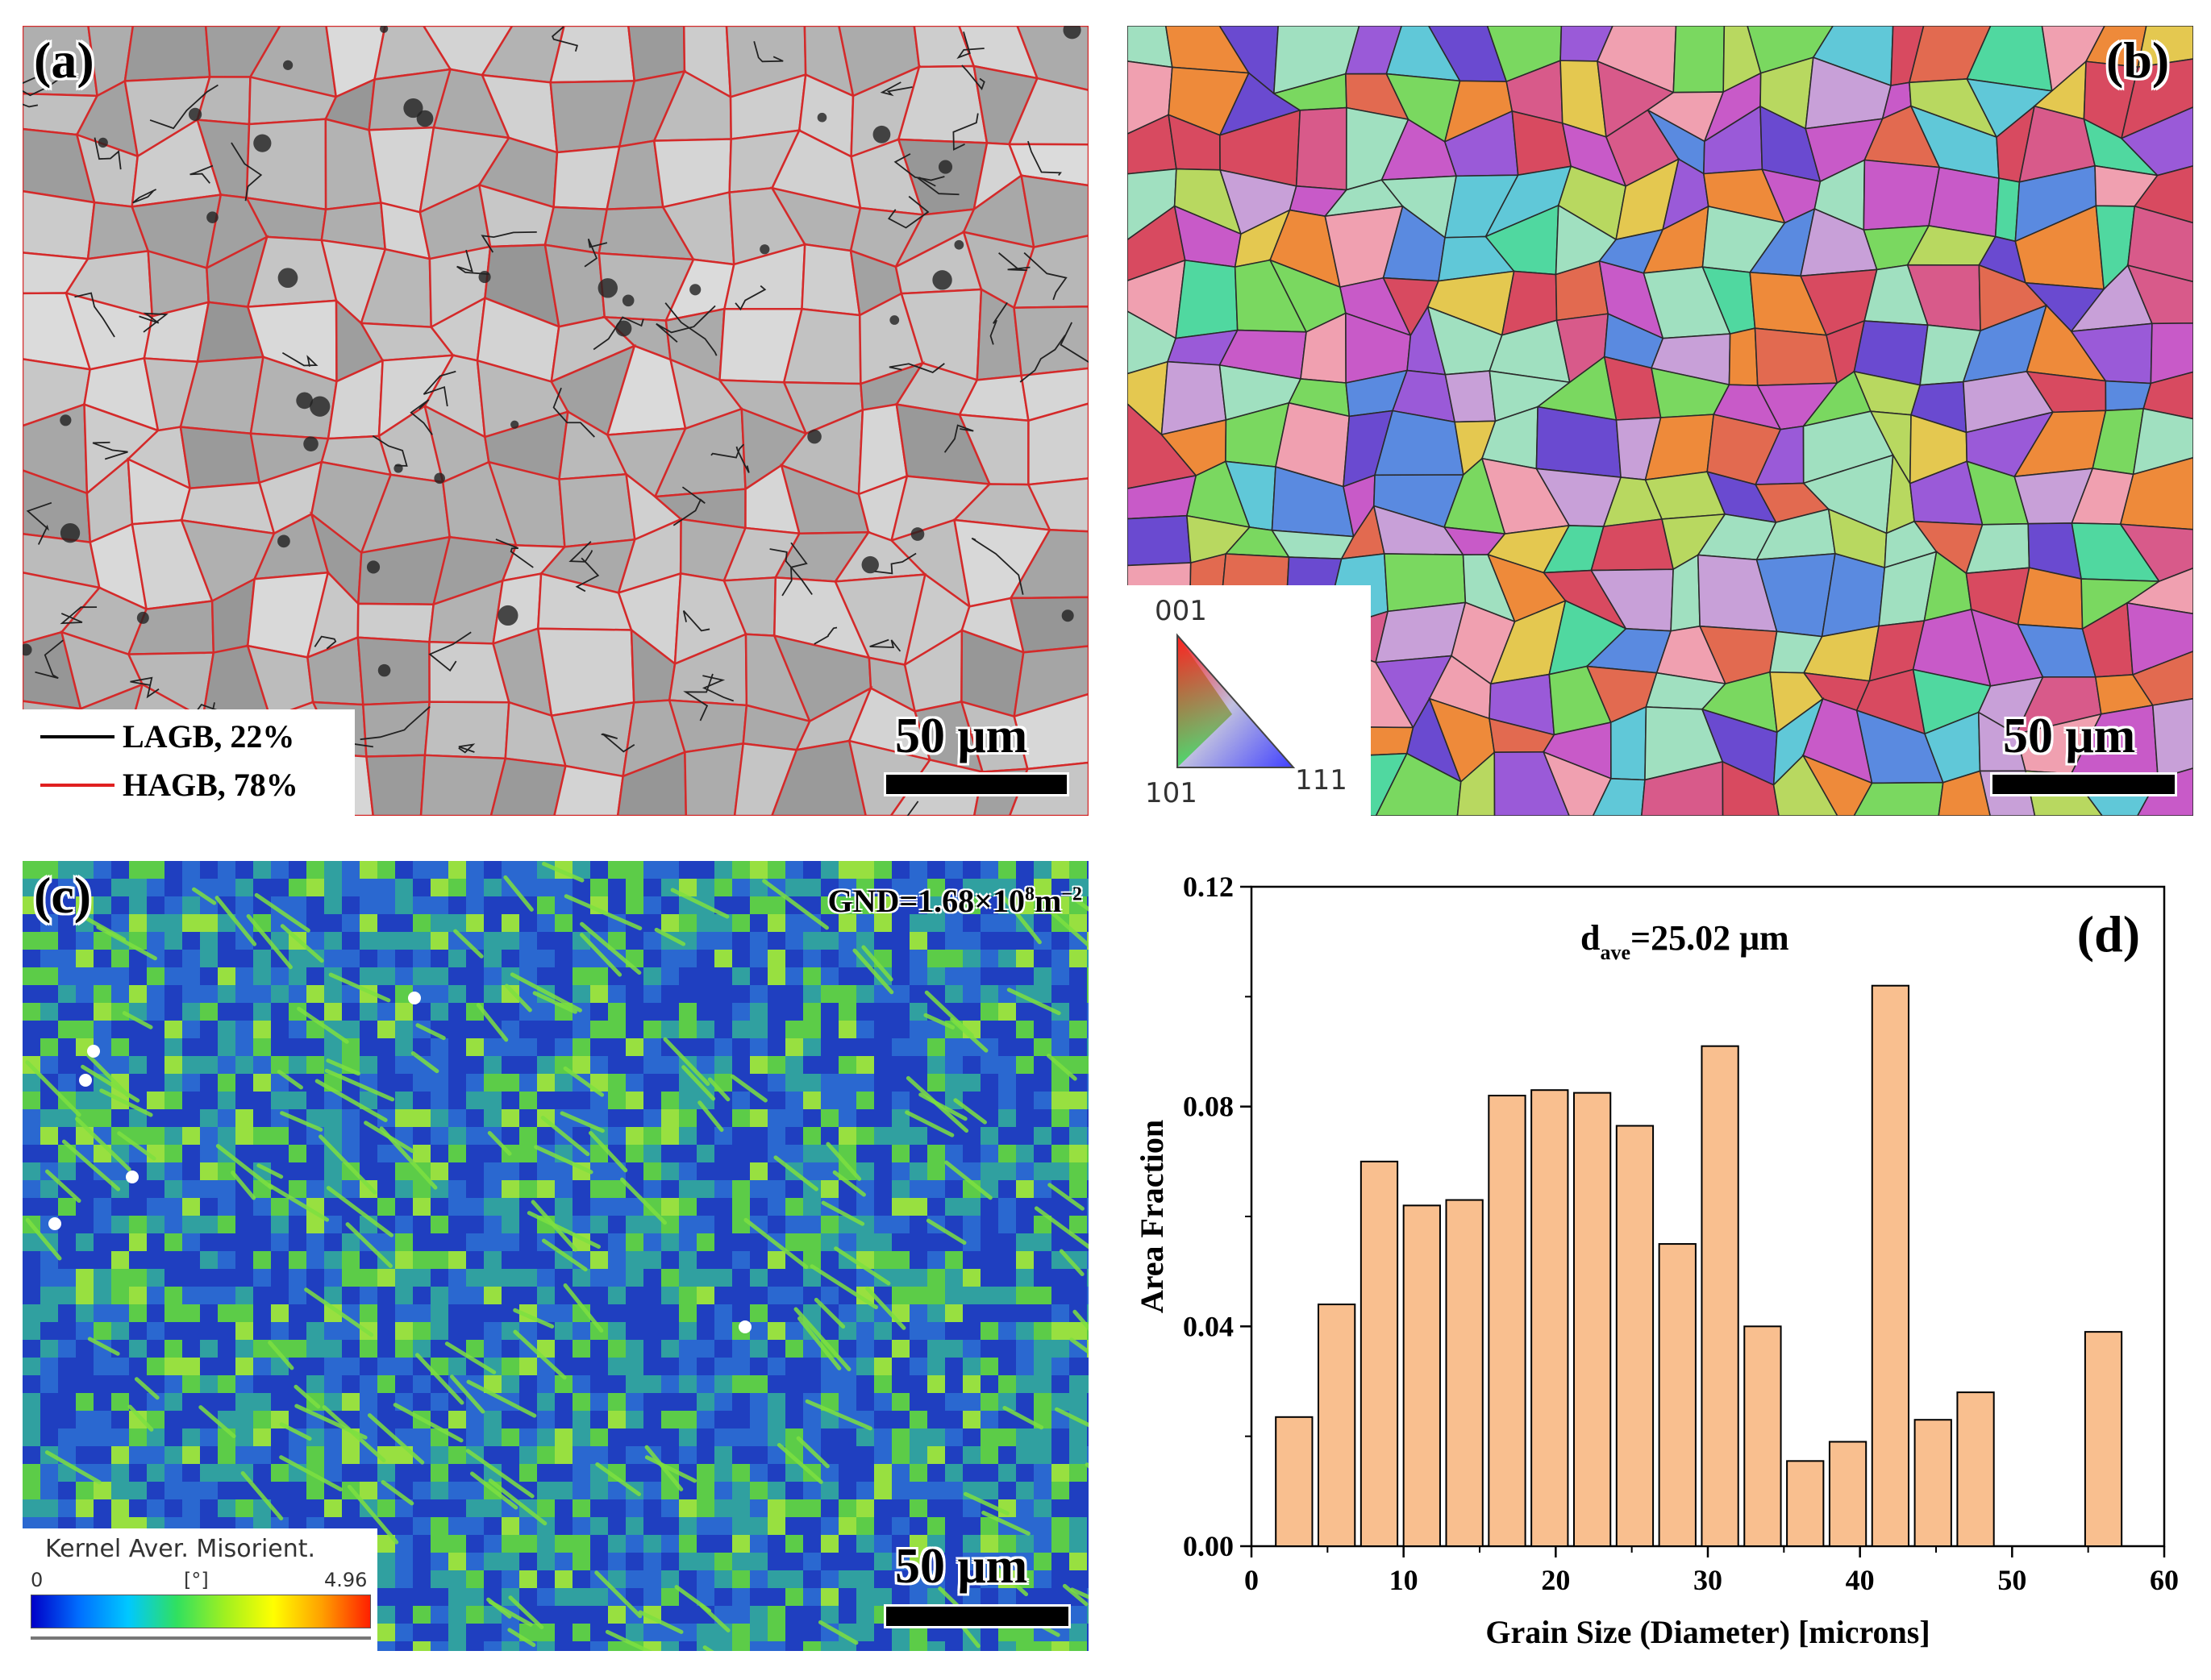 The width and height of the screenshot is (2211, 1680). What do you see at coordinates (395, 622) in the screenshot?
I see `grain-cell` at bounding box center [395, 622].